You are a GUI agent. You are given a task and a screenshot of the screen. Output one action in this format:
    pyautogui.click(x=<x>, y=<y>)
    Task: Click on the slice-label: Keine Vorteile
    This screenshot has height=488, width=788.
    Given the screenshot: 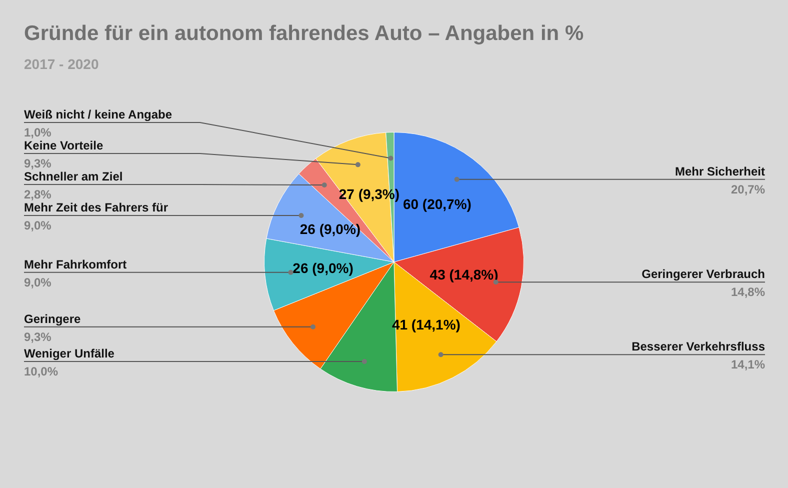 What is the action you would take?
    pyautogui.click(x=64, y=145)
    